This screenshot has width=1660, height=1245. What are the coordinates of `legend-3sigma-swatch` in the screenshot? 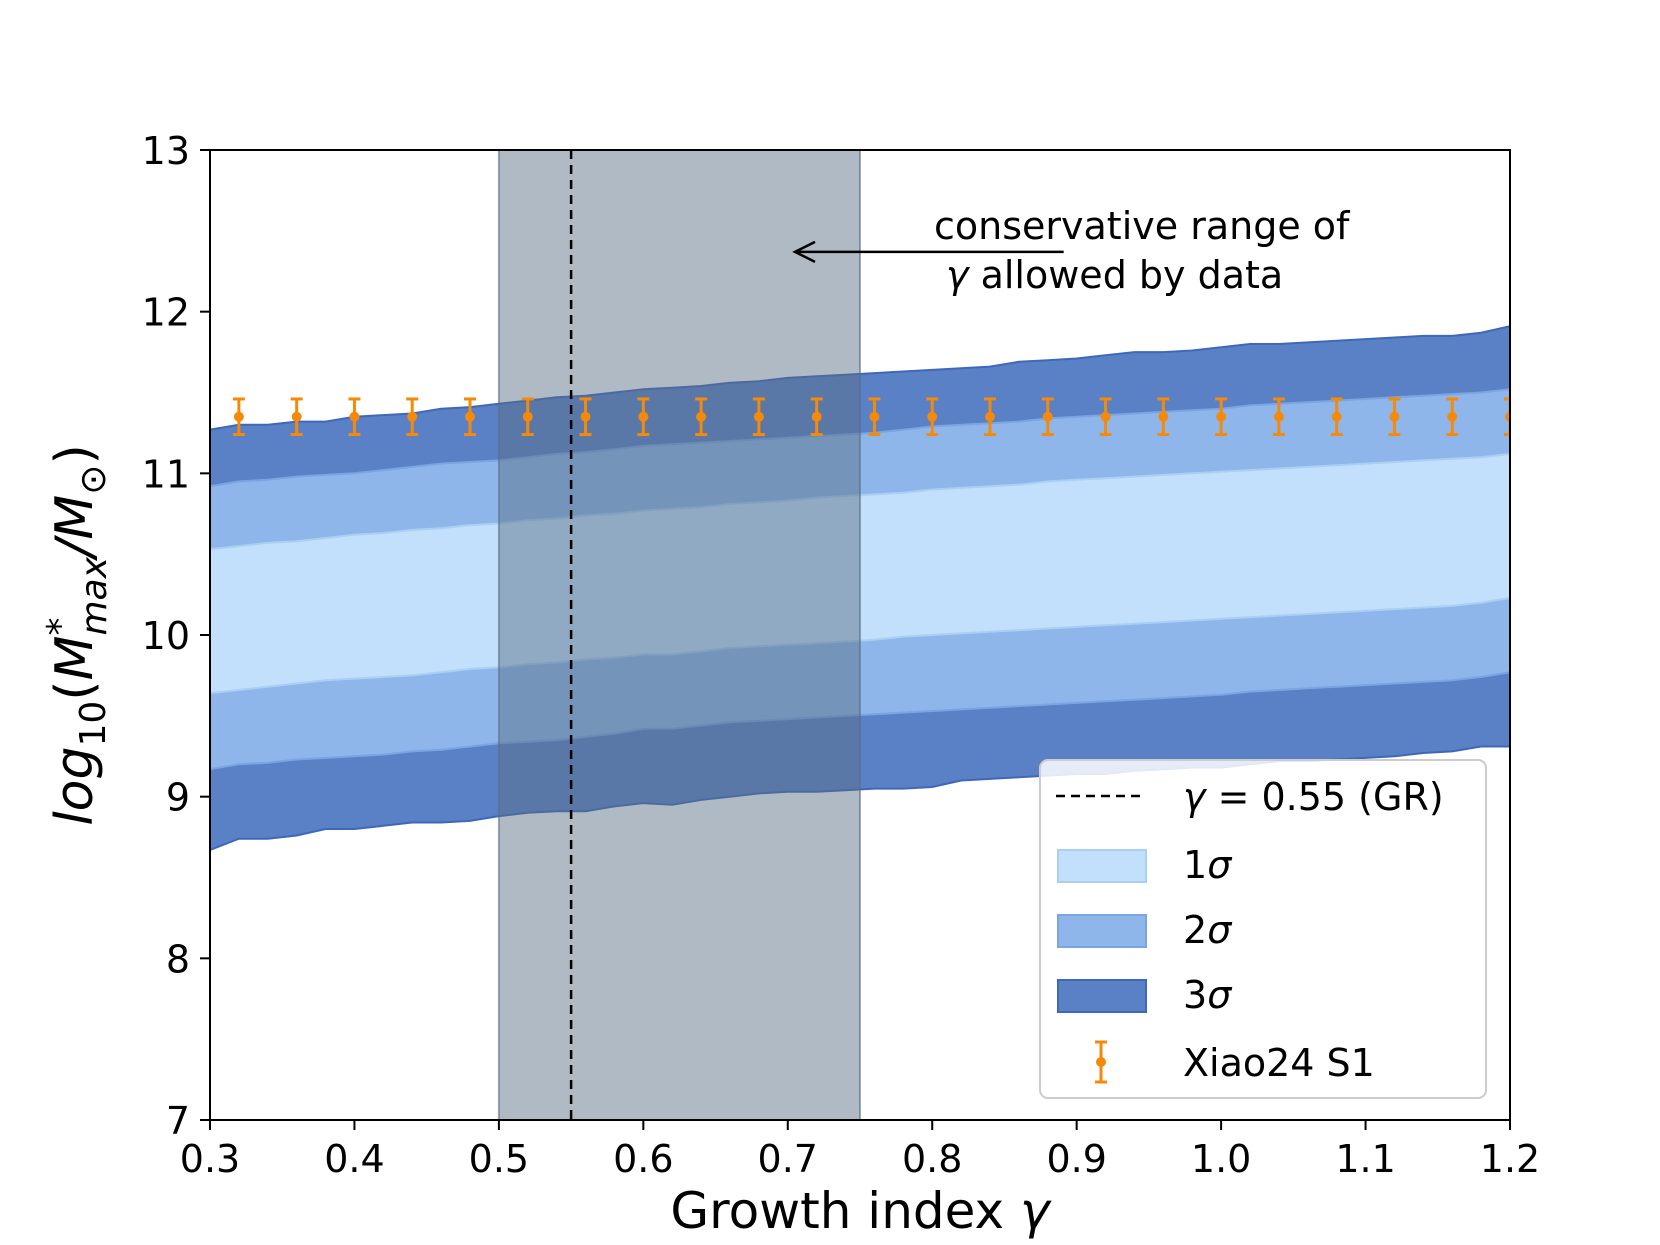 It's located at (1102, 996).